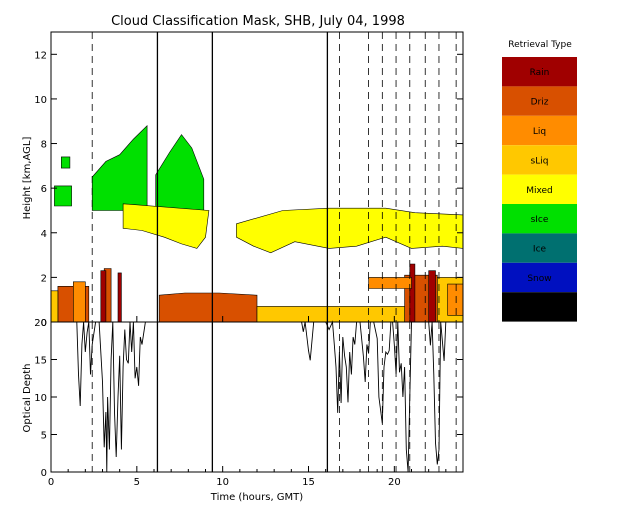  What do you see at coordinates (44, 278) in the screenshot?
I see `height-tick-label-2: 2` at bounding box center [44, 278].